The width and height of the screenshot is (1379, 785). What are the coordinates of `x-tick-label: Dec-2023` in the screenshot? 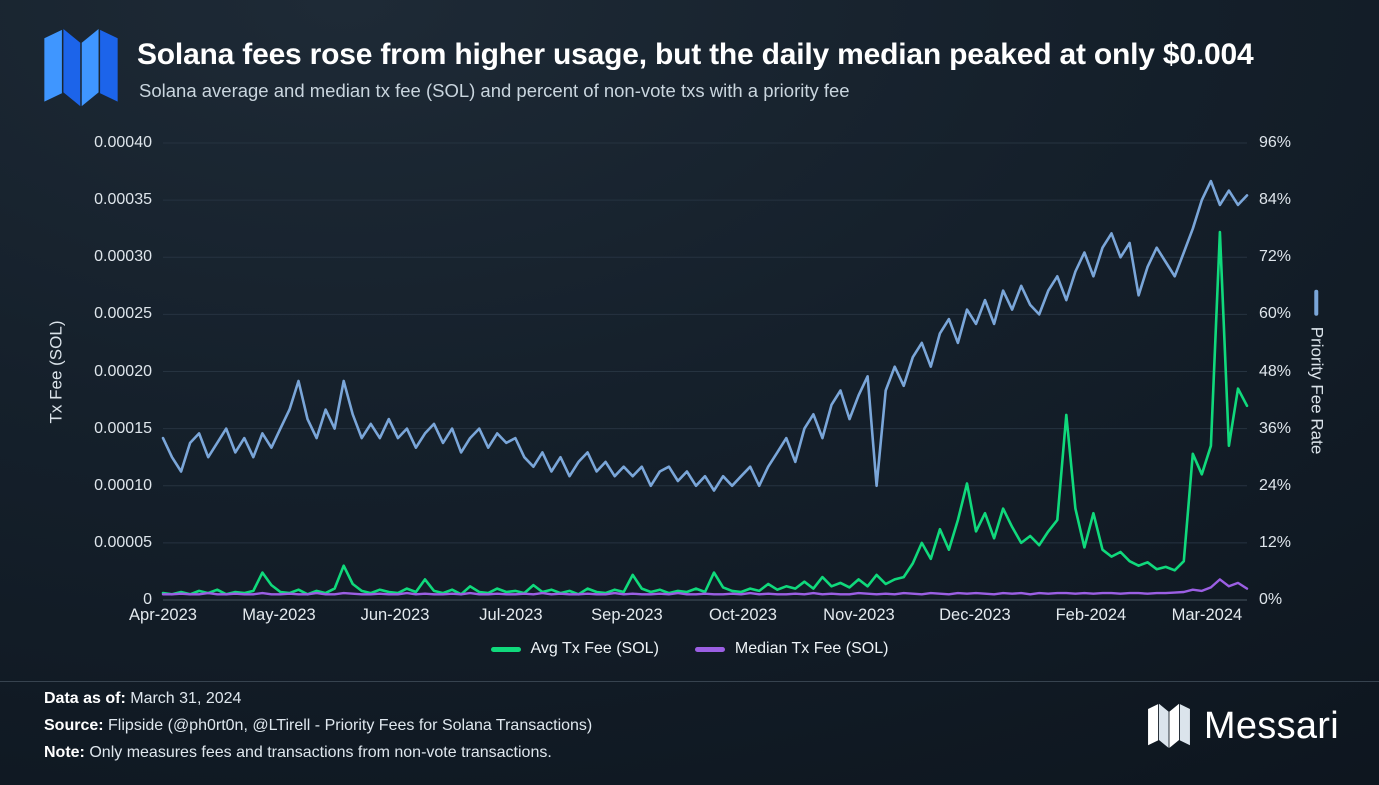 It's located at (975, 615).